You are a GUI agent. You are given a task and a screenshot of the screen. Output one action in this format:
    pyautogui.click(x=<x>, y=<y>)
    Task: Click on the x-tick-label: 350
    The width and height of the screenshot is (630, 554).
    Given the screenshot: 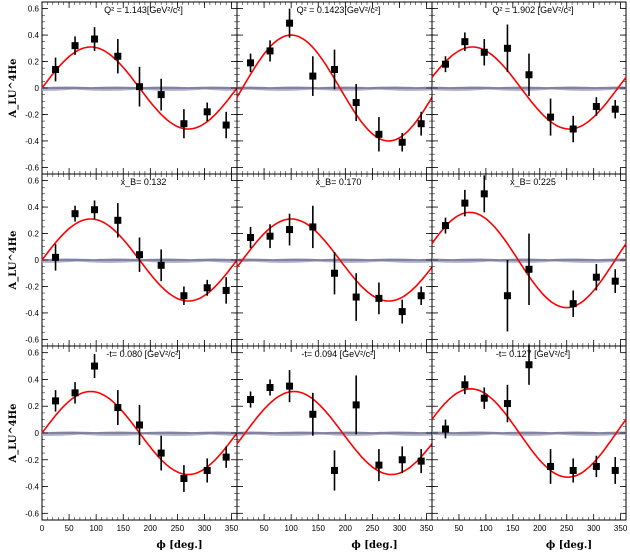 What is the action you would take?
    pyautogui.click(x=232, y=528)
    